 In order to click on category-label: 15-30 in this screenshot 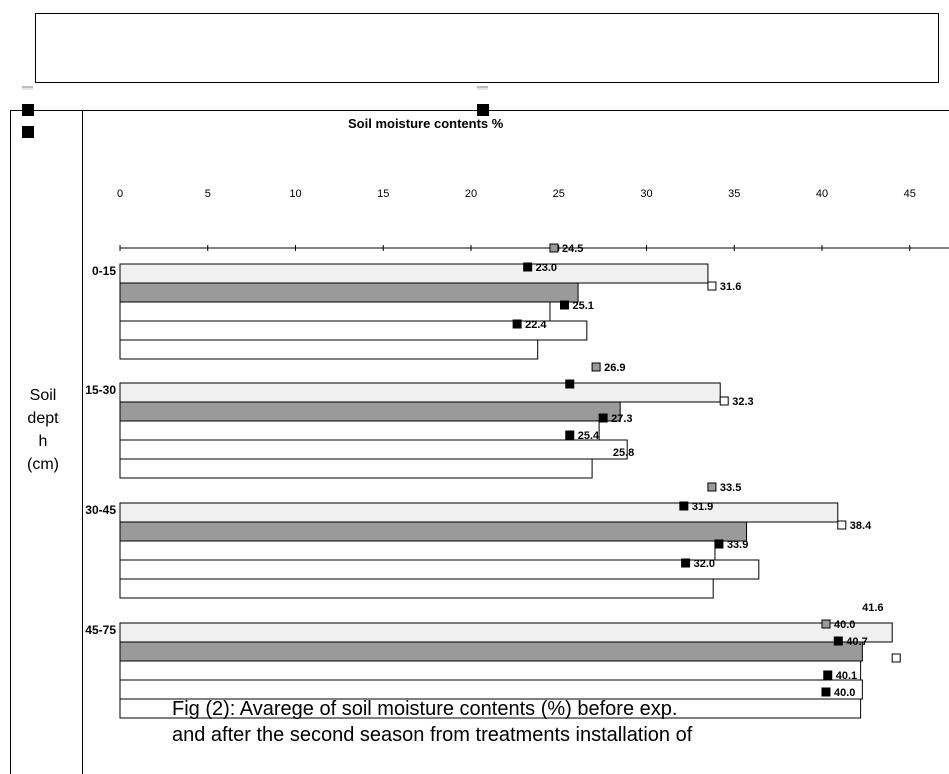, I will do `click(100, 390)`.